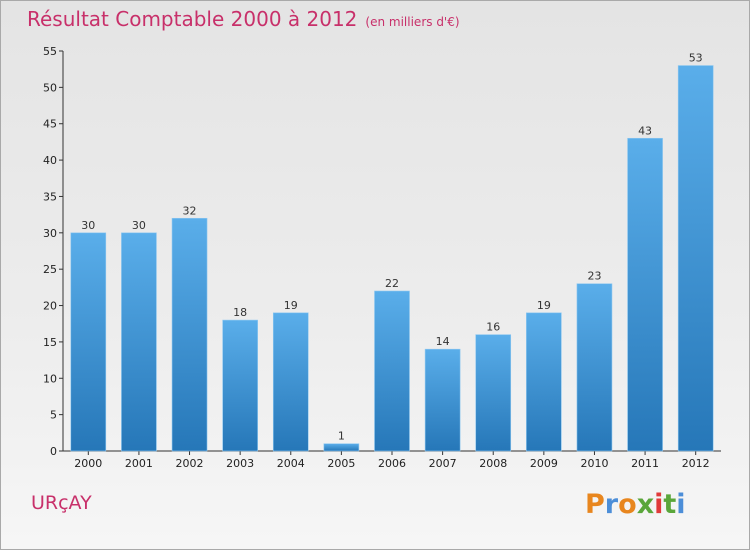 This screenshot has height=551, width=750. I want to click on y-tick-label: 40, so click(50, 160).